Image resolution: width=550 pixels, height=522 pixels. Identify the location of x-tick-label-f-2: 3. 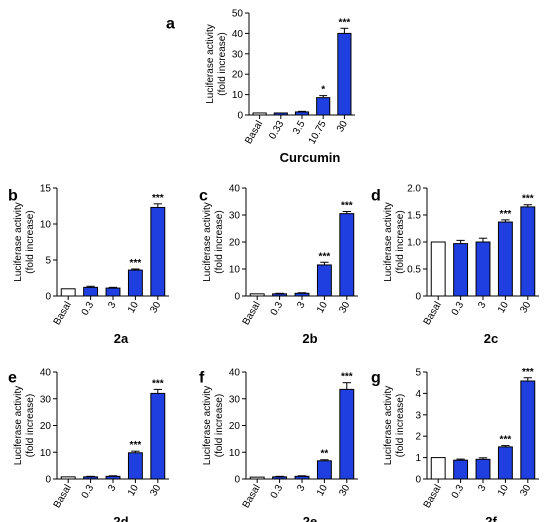
(301, 488).